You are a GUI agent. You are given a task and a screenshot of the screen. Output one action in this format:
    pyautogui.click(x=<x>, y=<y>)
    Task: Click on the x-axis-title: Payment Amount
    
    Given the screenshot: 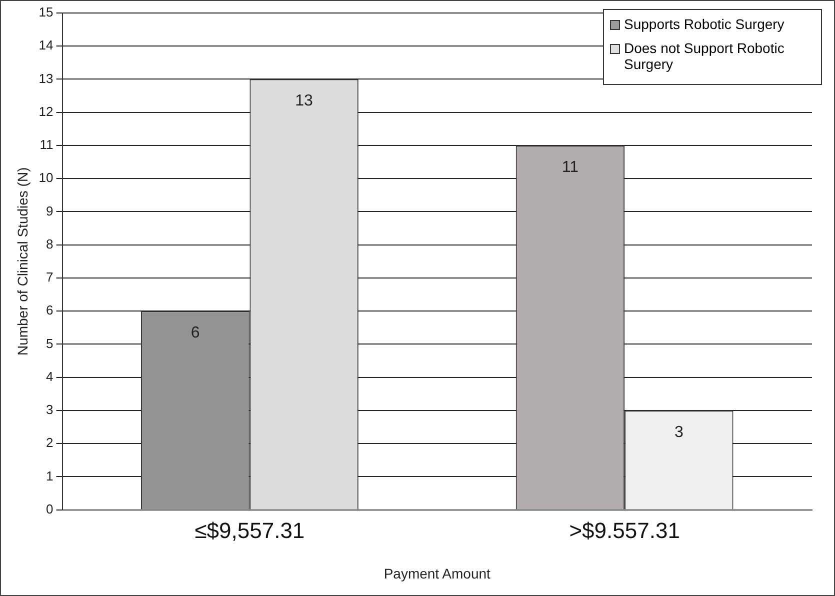 What is the action you would take?
    pyautogui.click(x=437, y=573)
    